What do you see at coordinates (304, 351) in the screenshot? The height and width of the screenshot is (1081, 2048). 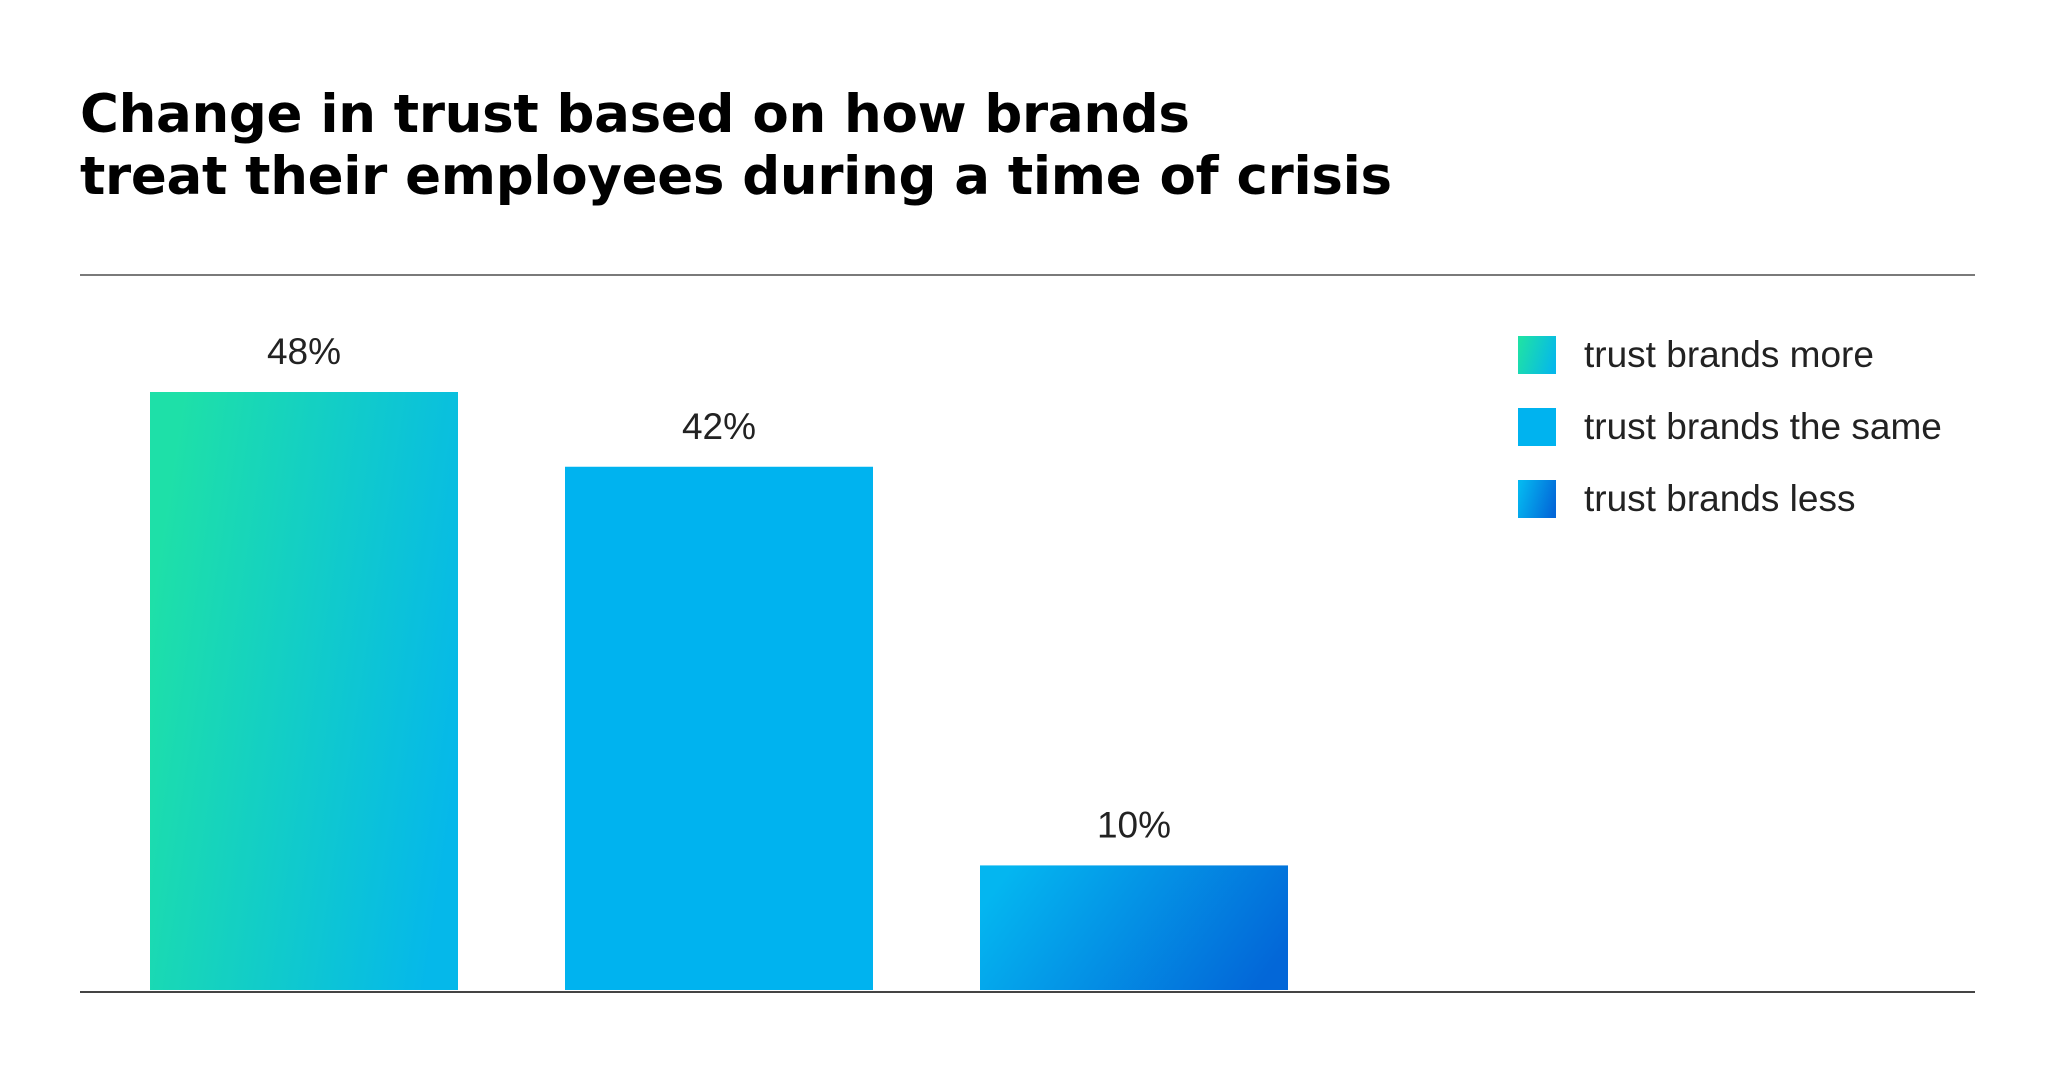 I see `bar-value-label-1: 48%` at bounding box center [304, 351].